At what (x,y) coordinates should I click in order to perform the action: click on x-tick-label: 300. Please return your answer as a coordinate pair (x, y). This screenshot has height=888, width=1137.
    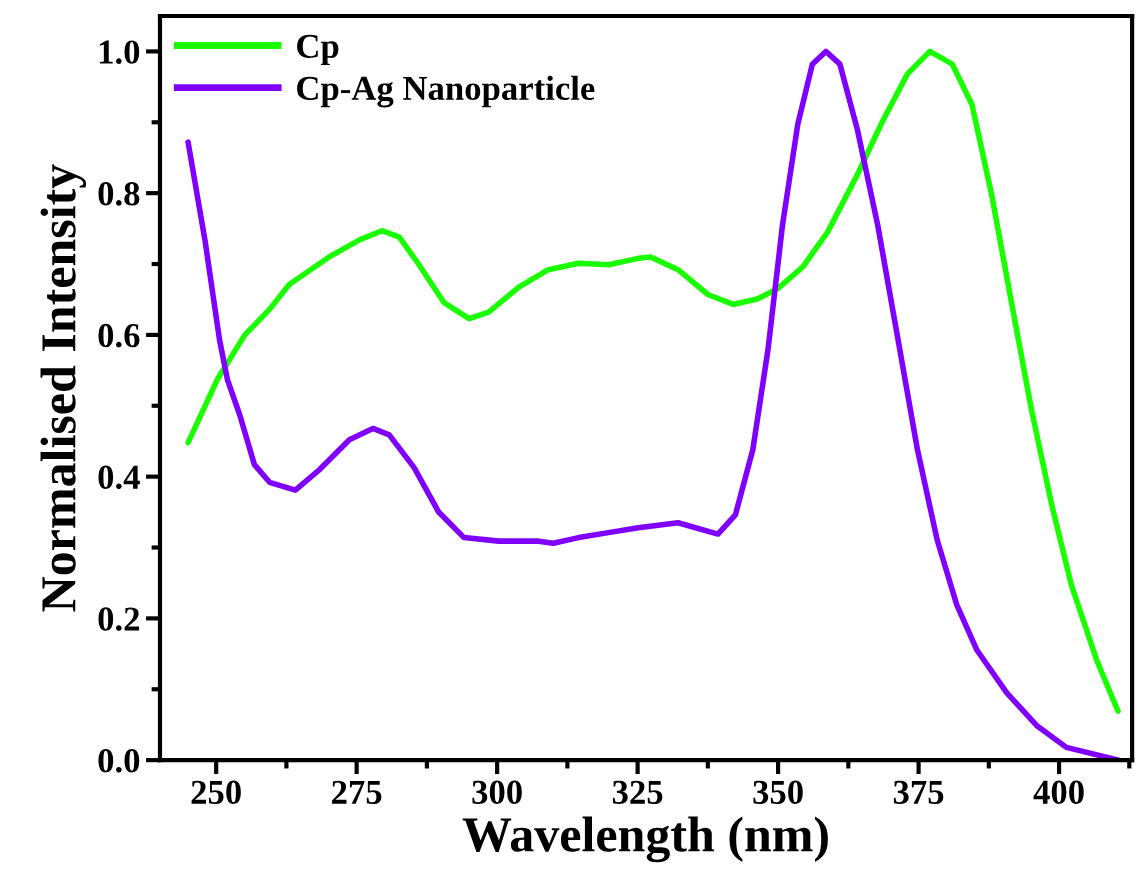
    Looking at the image, I should click on (497, 792).